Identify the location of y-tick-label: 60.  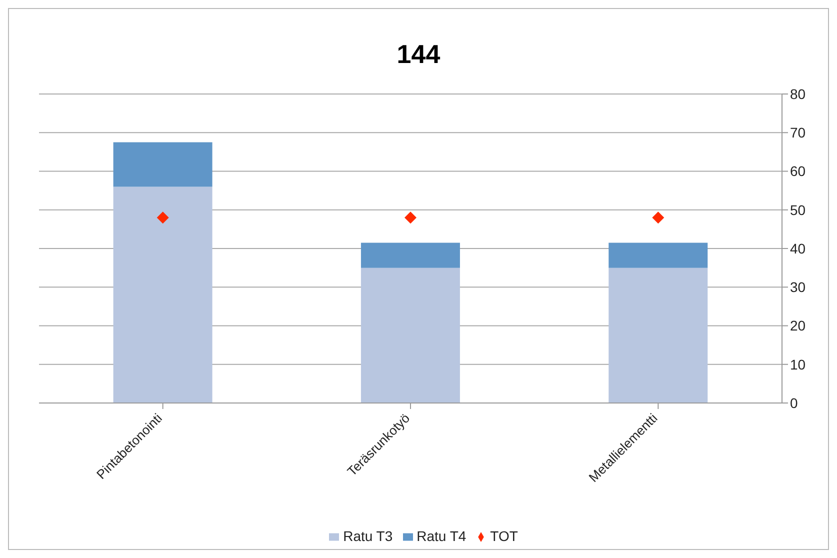
(798, 171).